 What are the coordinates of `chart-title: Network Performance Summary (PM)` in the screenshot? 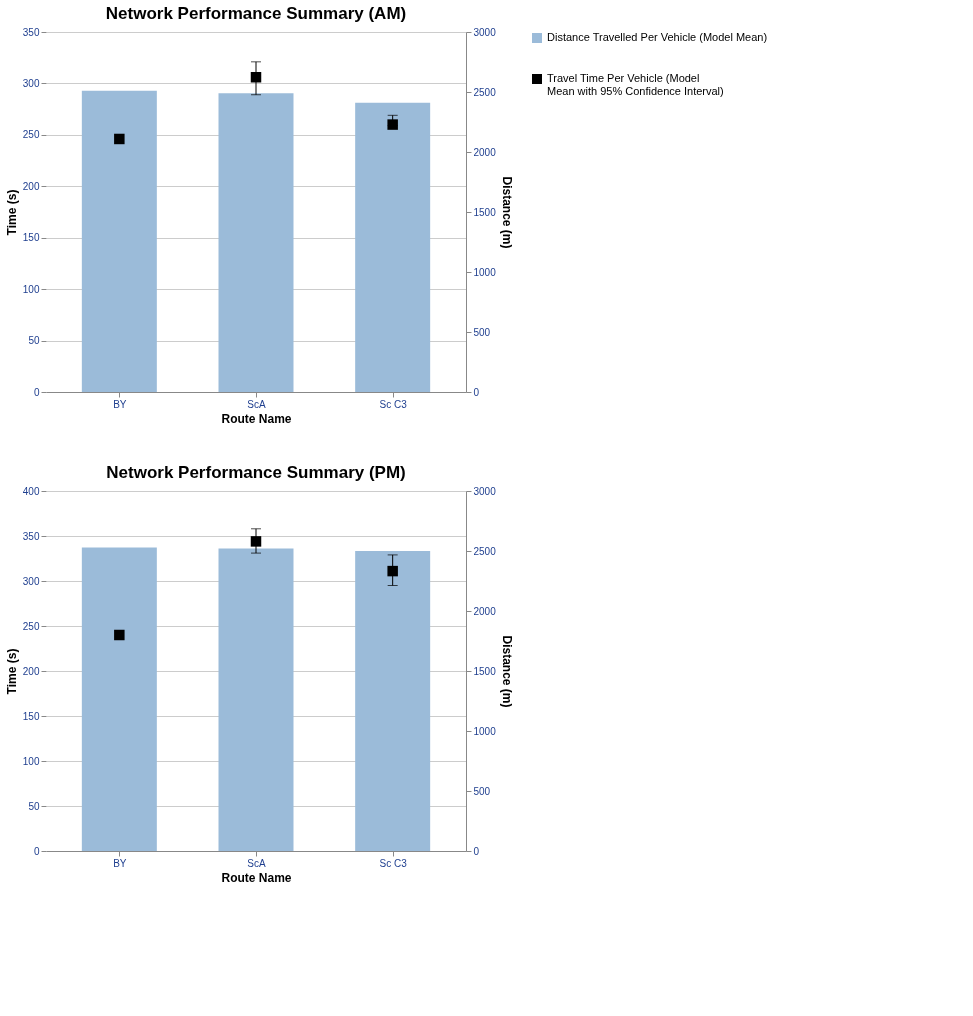 It's located at (256, 472).